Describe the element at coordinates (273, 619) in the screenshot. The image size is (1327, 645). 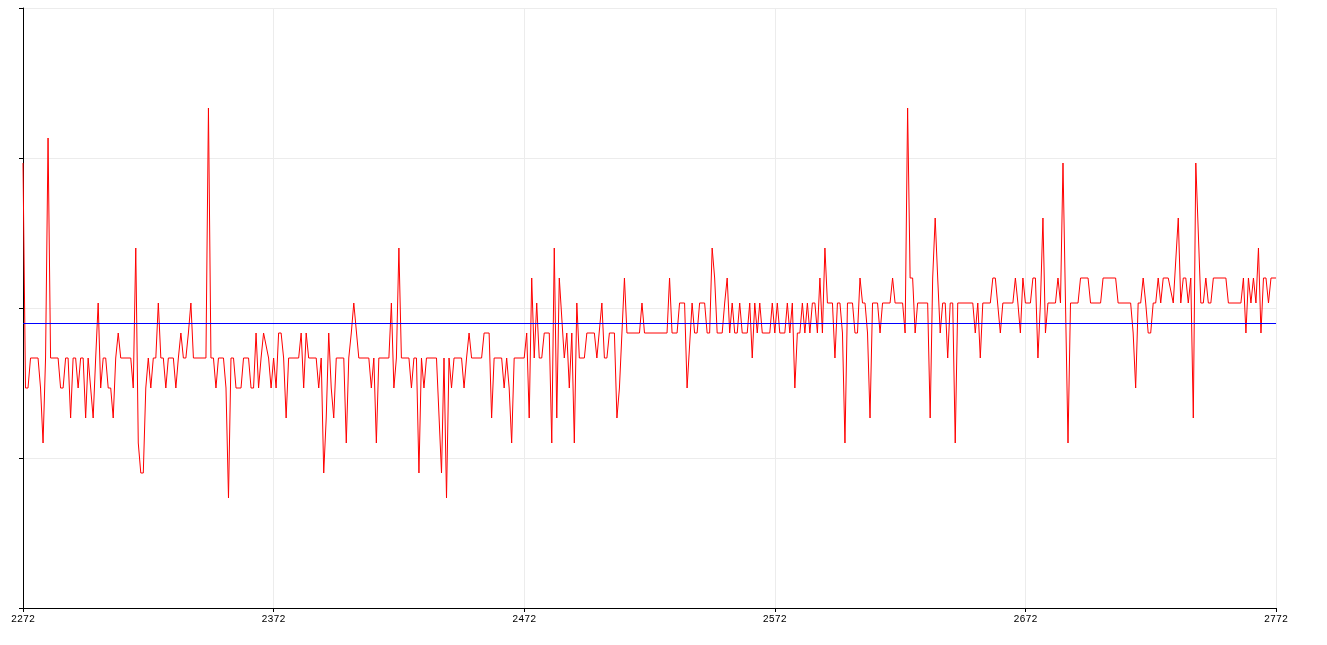
I see `x-tick-label: 2372` at that location.